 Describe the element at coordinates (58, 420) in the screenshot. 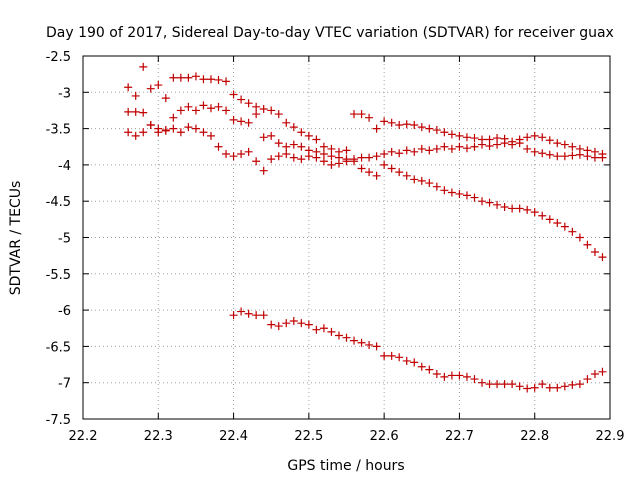

I see `y-tick-label: -7.5` at that location.